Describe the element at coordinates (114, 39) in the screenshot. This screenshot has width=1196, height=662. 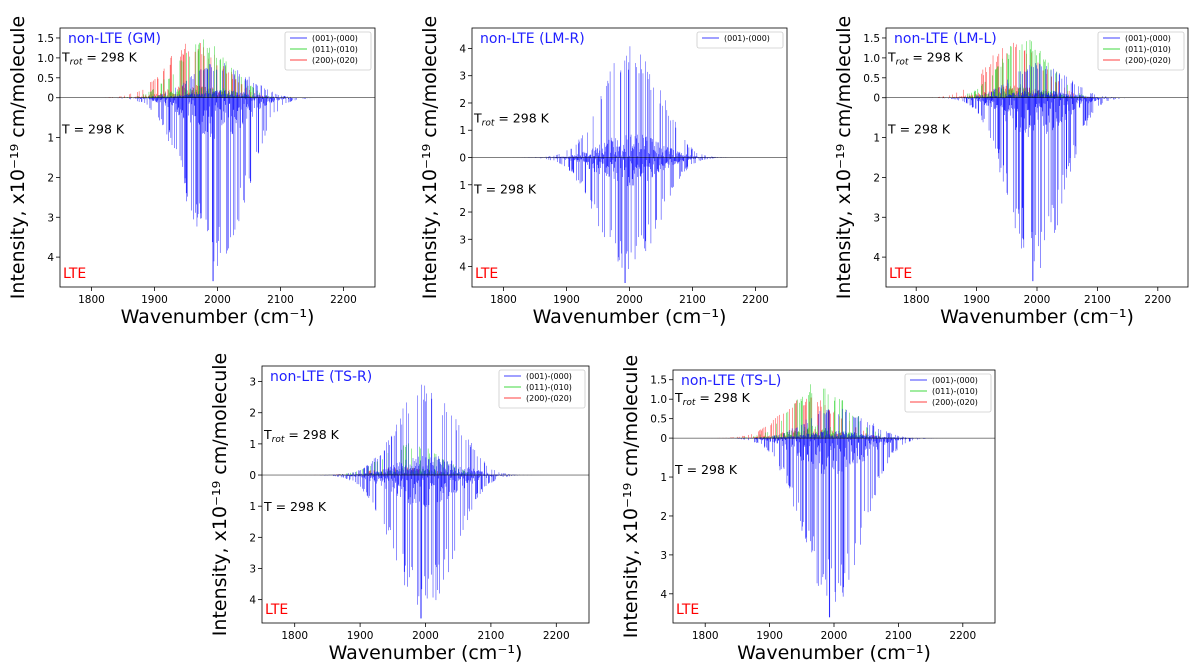
I see `panel-title: non-LTE (GM)` at that location.